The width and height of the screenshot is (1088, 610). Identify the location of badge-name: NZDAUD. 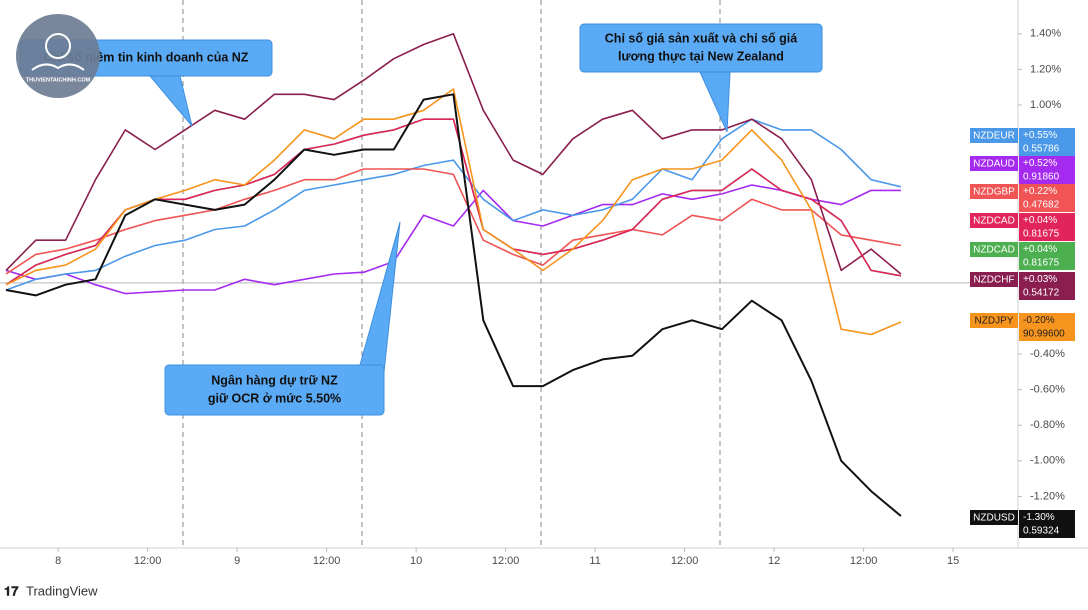
(994, 164).